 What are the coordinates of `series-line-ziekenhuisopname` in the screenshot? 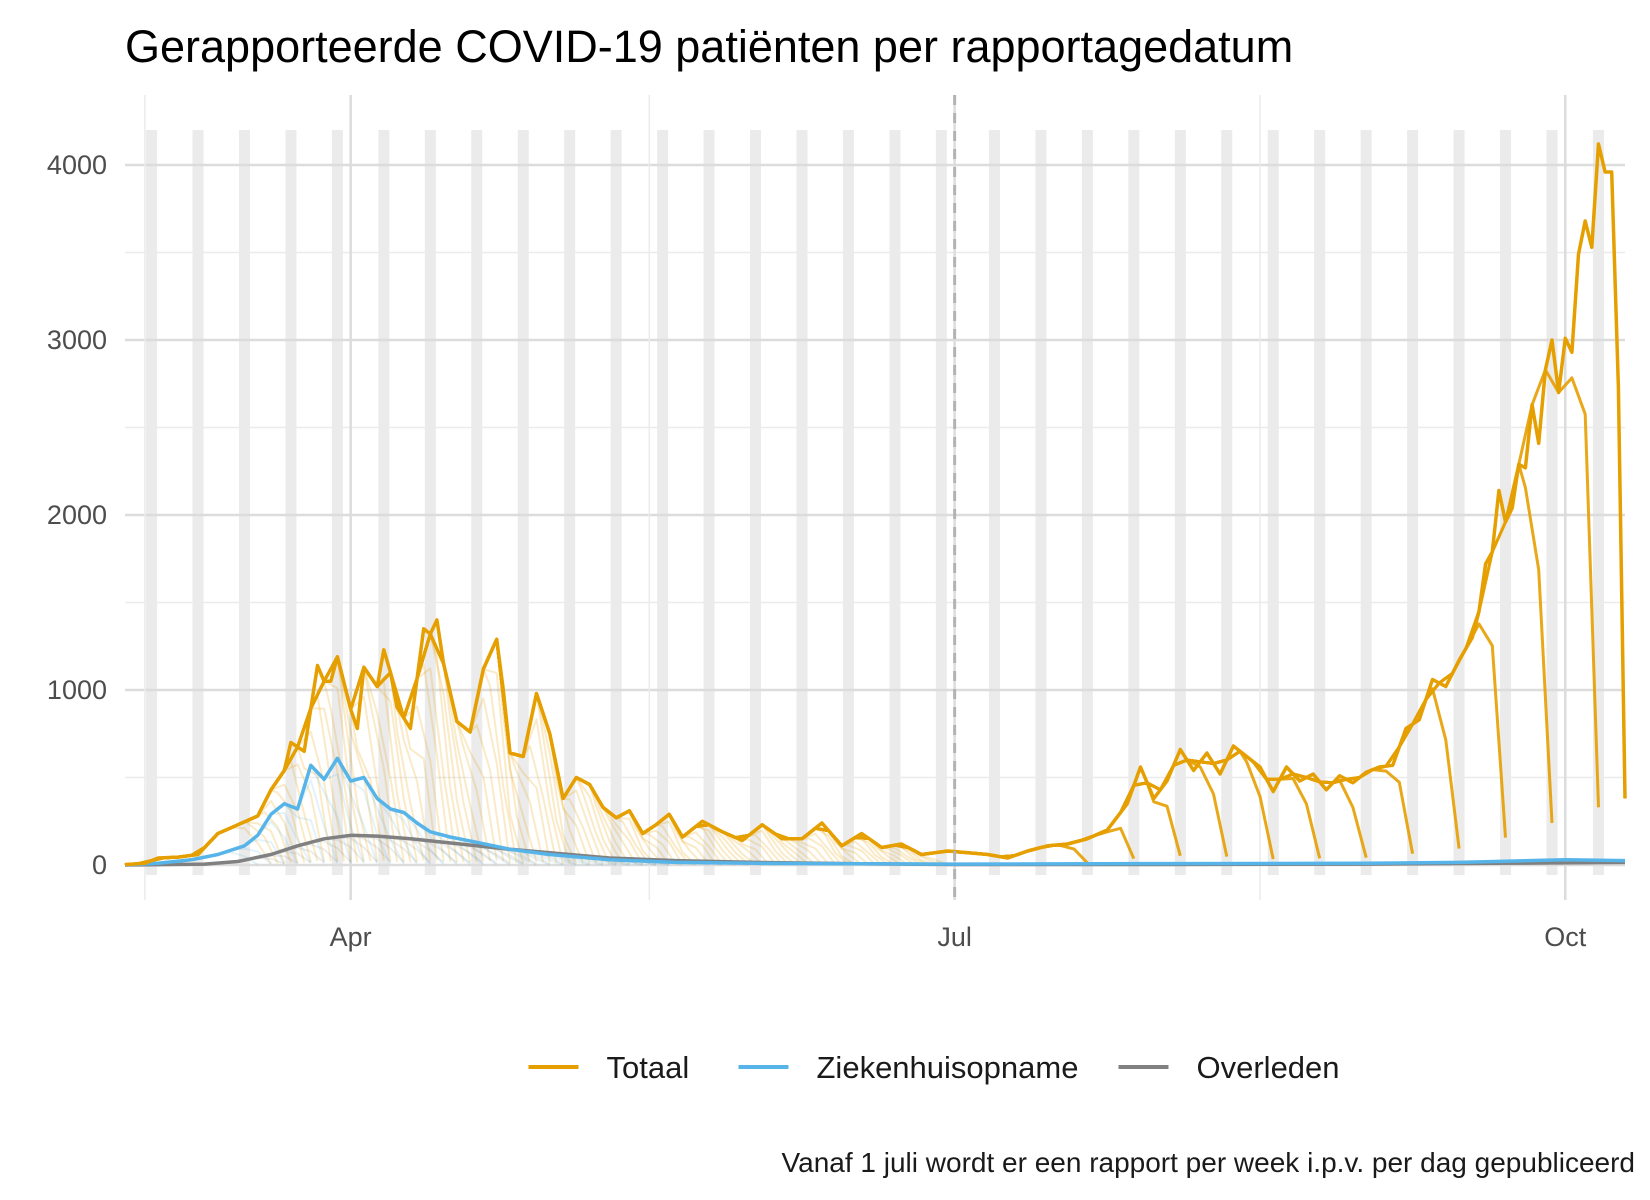 It's located at (875, 811).